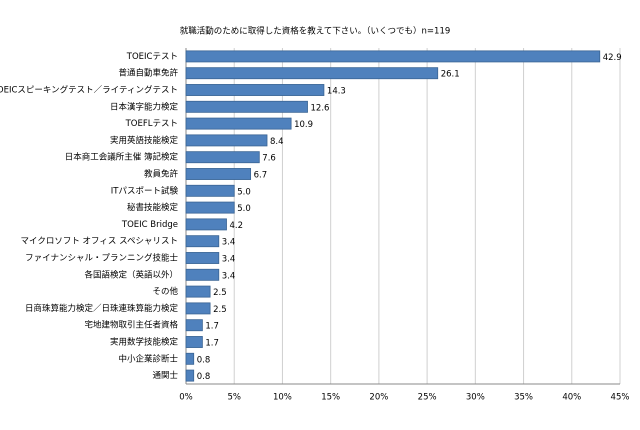 Image resolution: width=640 pixels, height=430 pixels. What do you see at coordinates (144, 342) in the screenshot?
I see `y-tick-label: 実用数学技能検定` at bounding box center [144, 342].